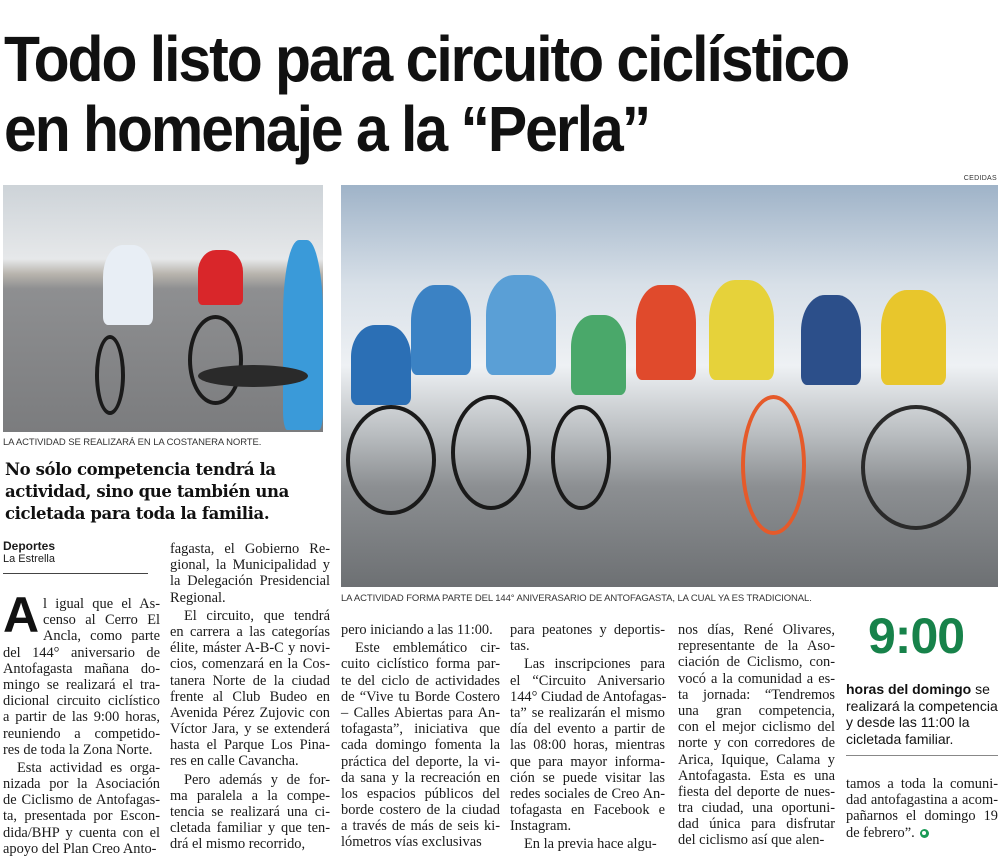 This screenshot has width=1000, height=857. I want to click on text-line: reuniendo a competido-, so click(81, 733).